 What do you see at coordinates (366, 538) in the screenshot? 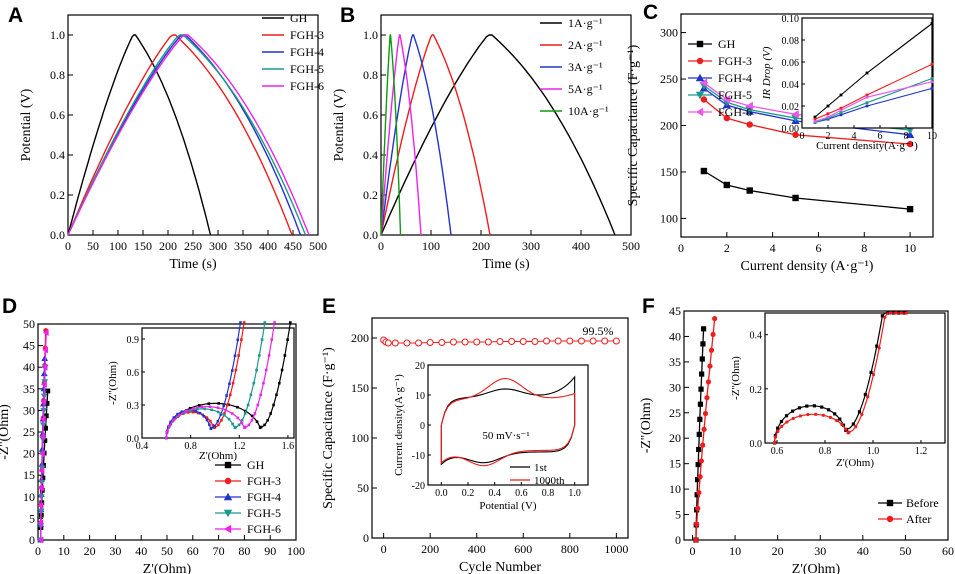
I see `y-tick-label: 0` at bounding box center [366, 538].